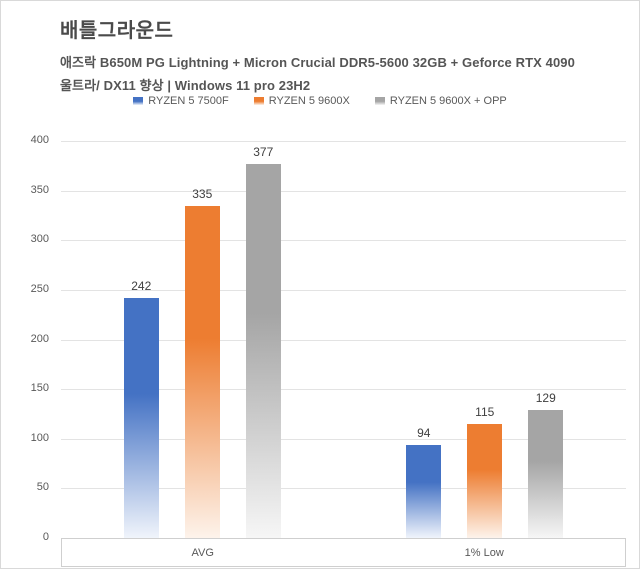  Describe the element at coordinates (263, 351) in the screenshot. I see `bar-ryzen-5-9600x-opp-avg` at that location.